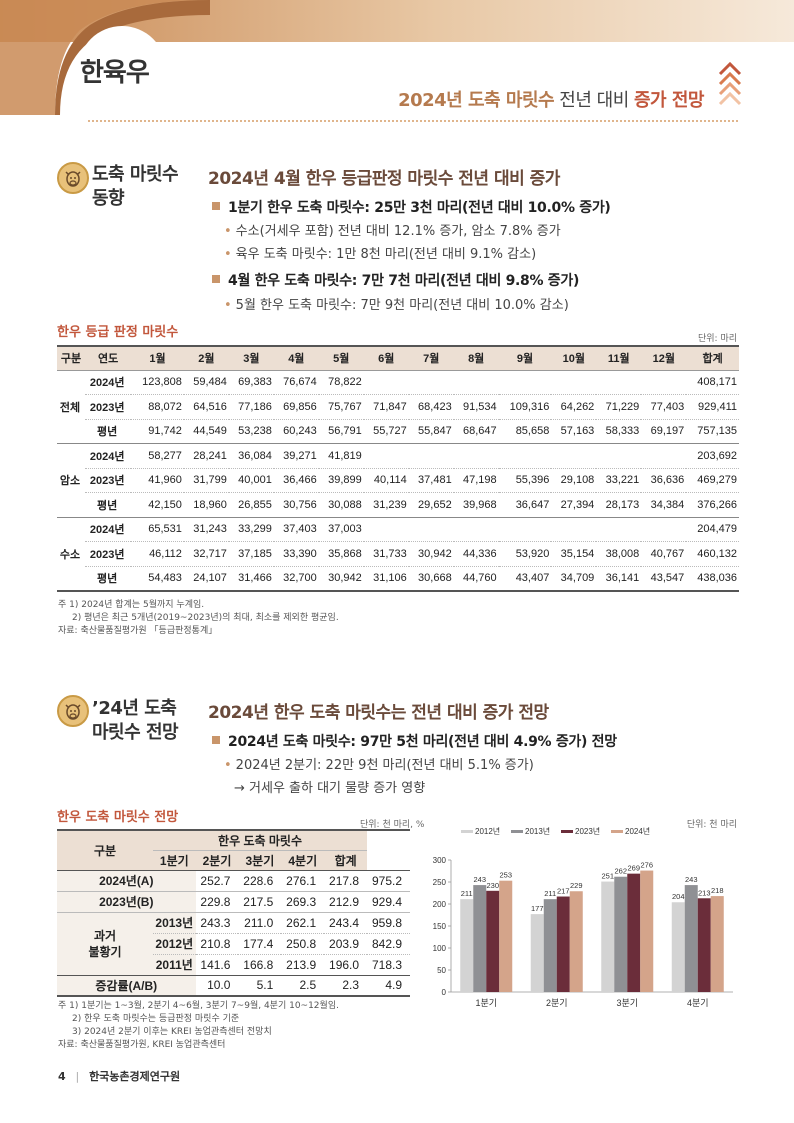 This screenshot has height=1123, width=794. Describe the element at coordinates (206, 480) in the screenshot. I see `table1-cell: 31,799` at that location.